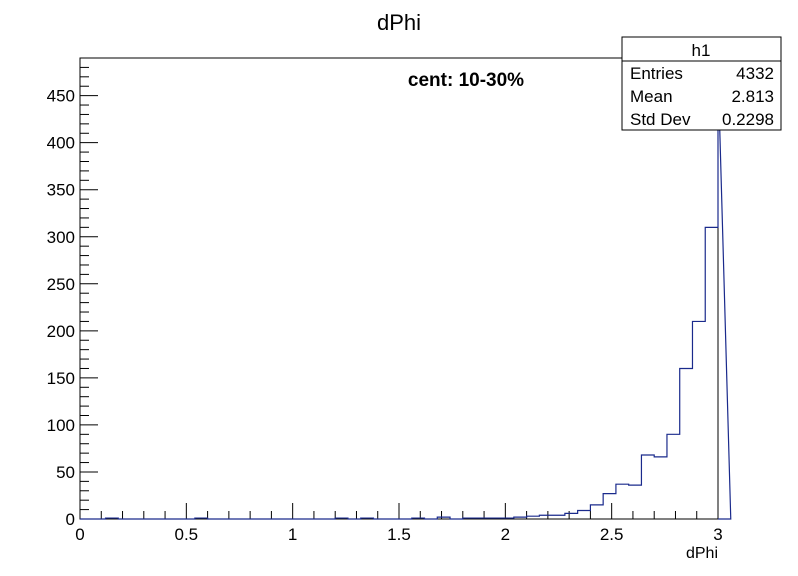 Image resolution: width=798 pixels, height=576 pixels. What do you see at coordinates (656, 73) in the screenshot?
I see `stats-entries-label: Entries` at bounding box center [656, 73].